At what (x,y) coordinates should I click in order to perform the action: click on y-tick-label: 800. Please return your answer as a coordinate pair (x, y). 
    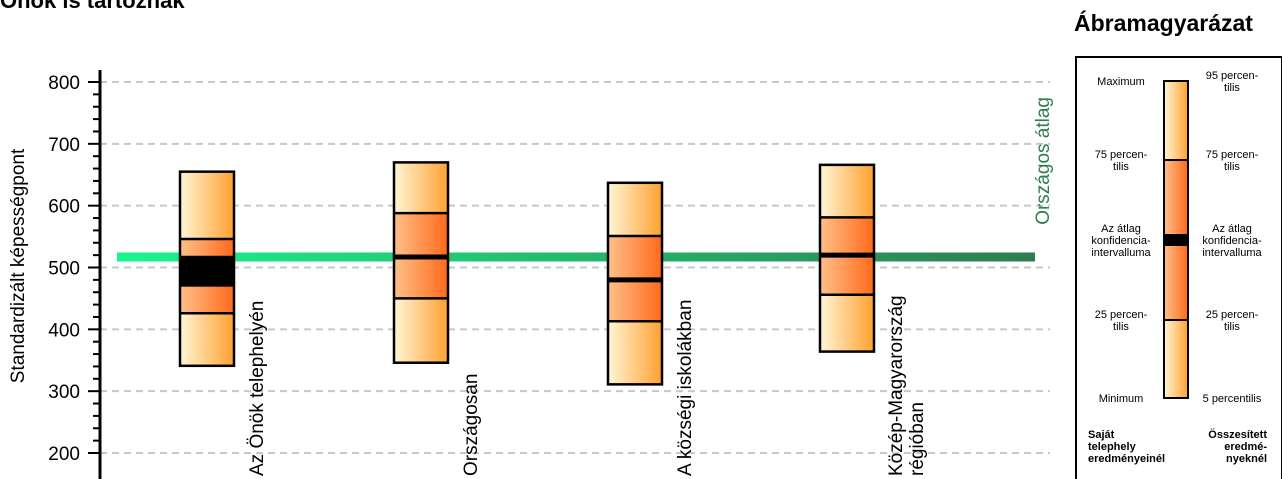
    Looking at the image, I should click on (64, 83).